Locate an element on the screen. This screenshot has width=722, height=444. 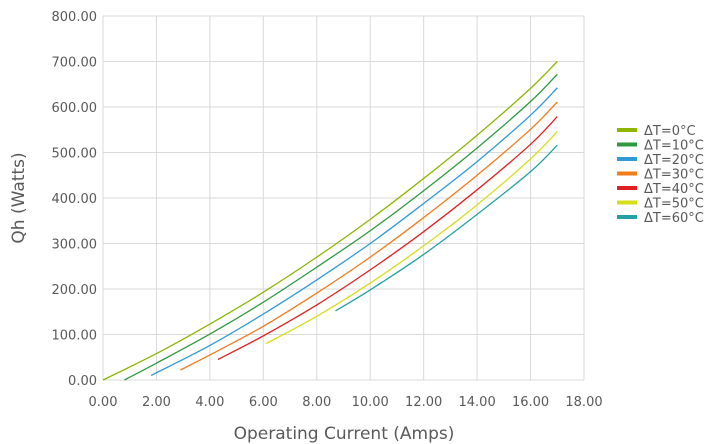
legend-label-3: ΔT=30°C is located at coordinates (674, 175).